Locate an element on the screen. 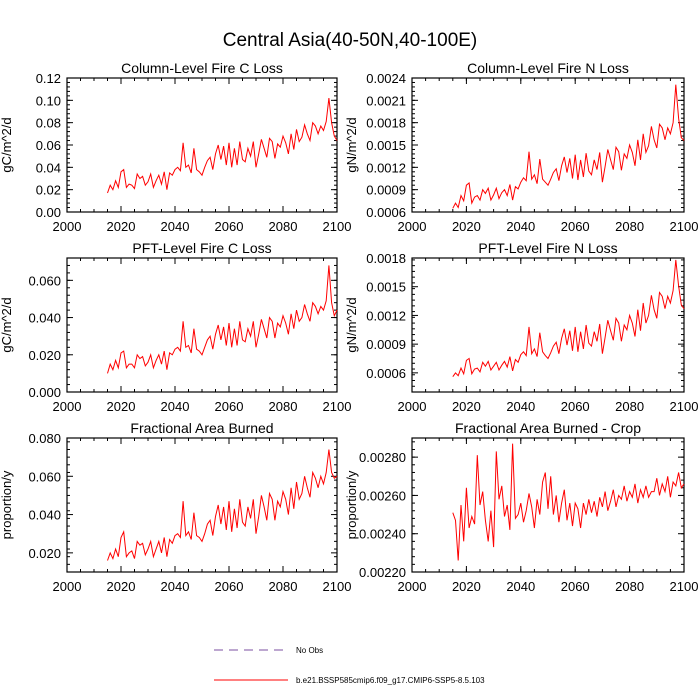 Image resolution: width=700 pixels, height=700 pixels. panel-title: Column-Level Fire C Loss is located at coordinates (202, 68).